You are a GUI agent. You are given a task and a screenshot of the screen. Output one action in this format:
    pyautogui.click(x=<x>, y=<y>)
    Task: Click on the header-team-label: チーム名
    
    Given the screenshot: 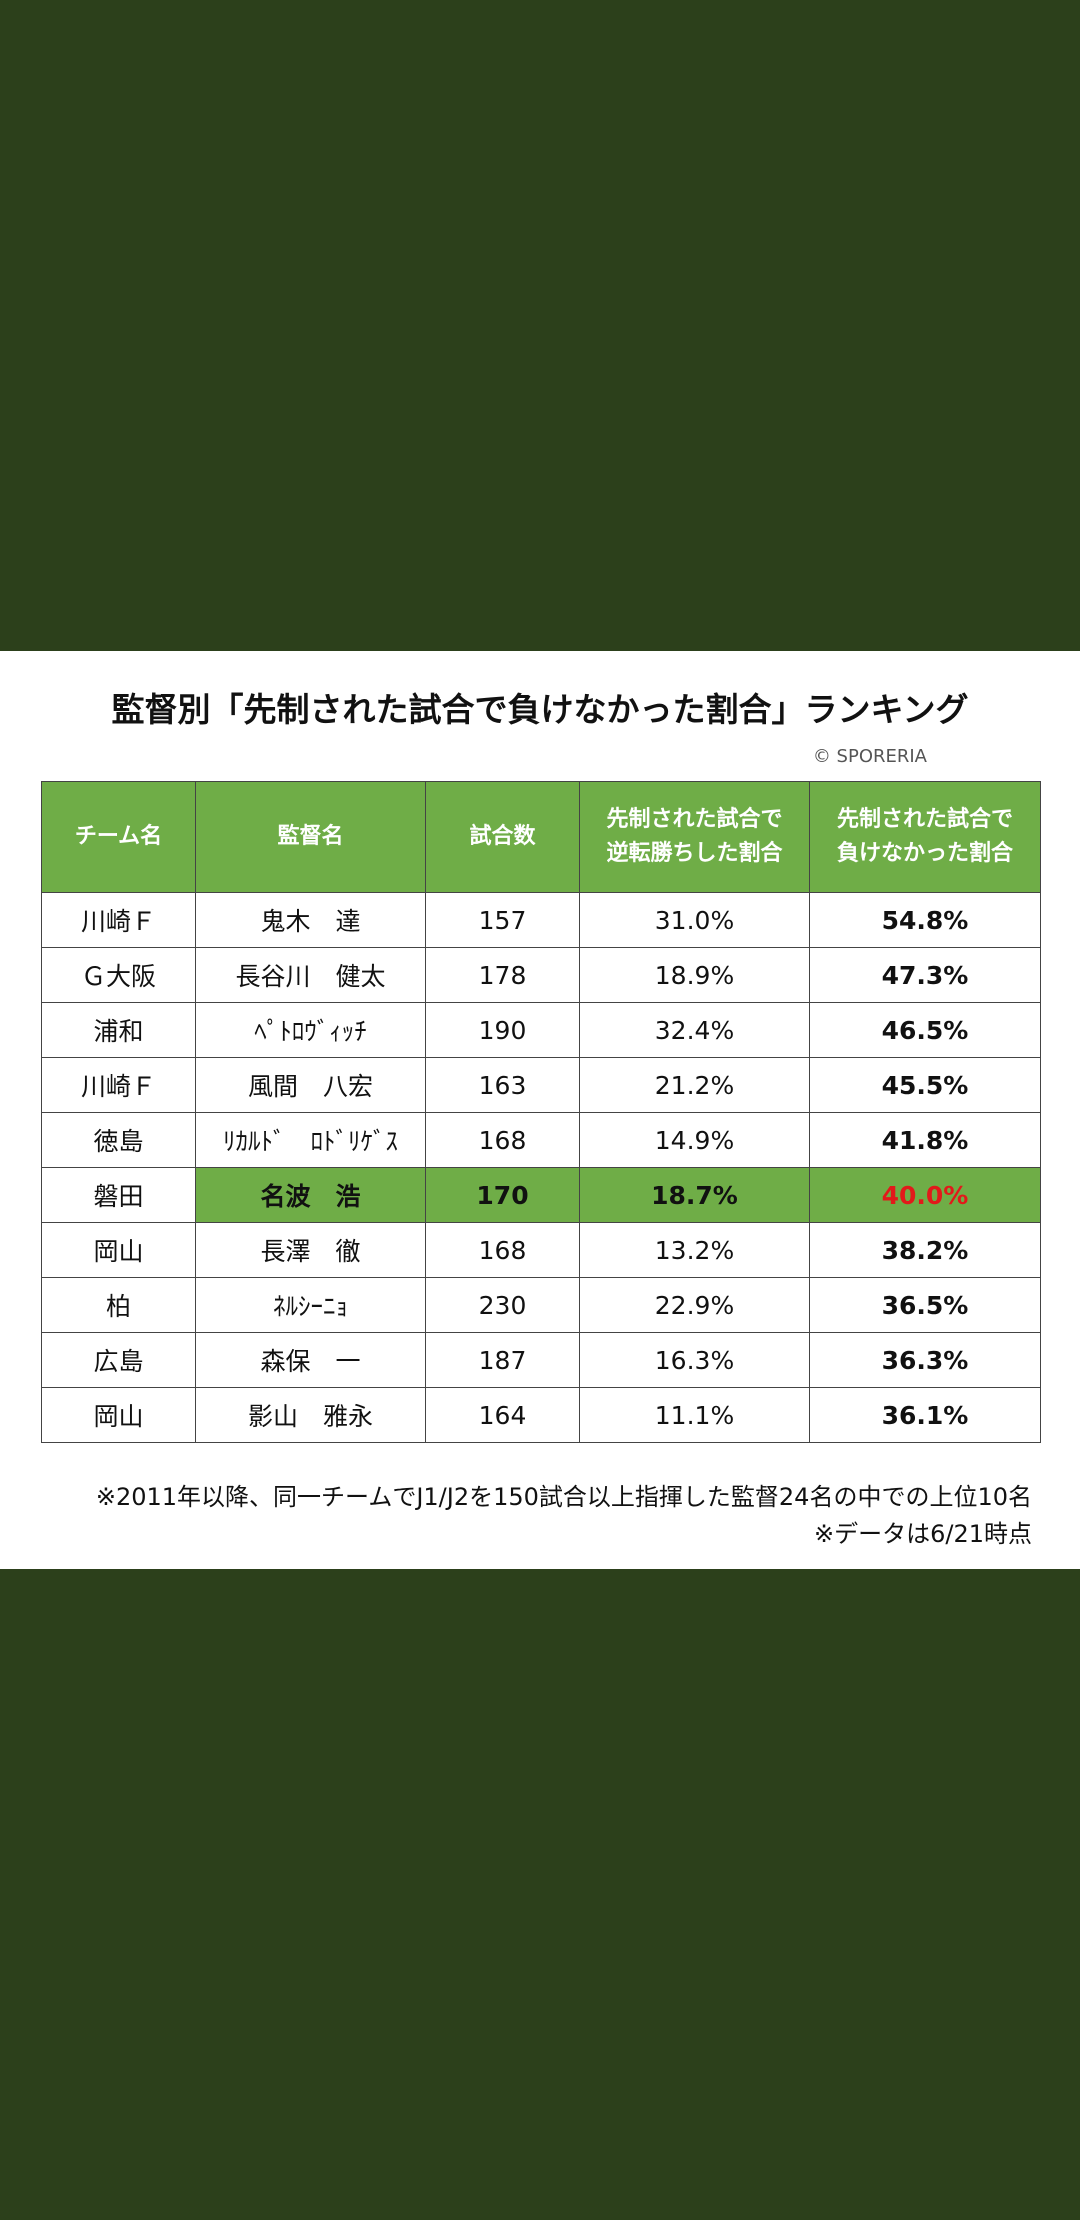 What is the action you would take?
    pyautogui.click(x=118, y=836)
    